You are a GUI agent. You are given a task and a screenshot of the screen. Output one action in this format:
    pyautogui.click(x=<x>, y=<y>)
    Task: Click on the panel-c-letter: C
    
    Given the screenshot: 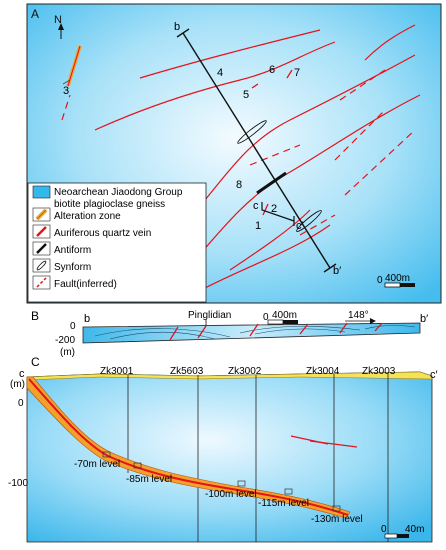 What is the action you would take?
    pyautogui.click(x=35, y=362)
    